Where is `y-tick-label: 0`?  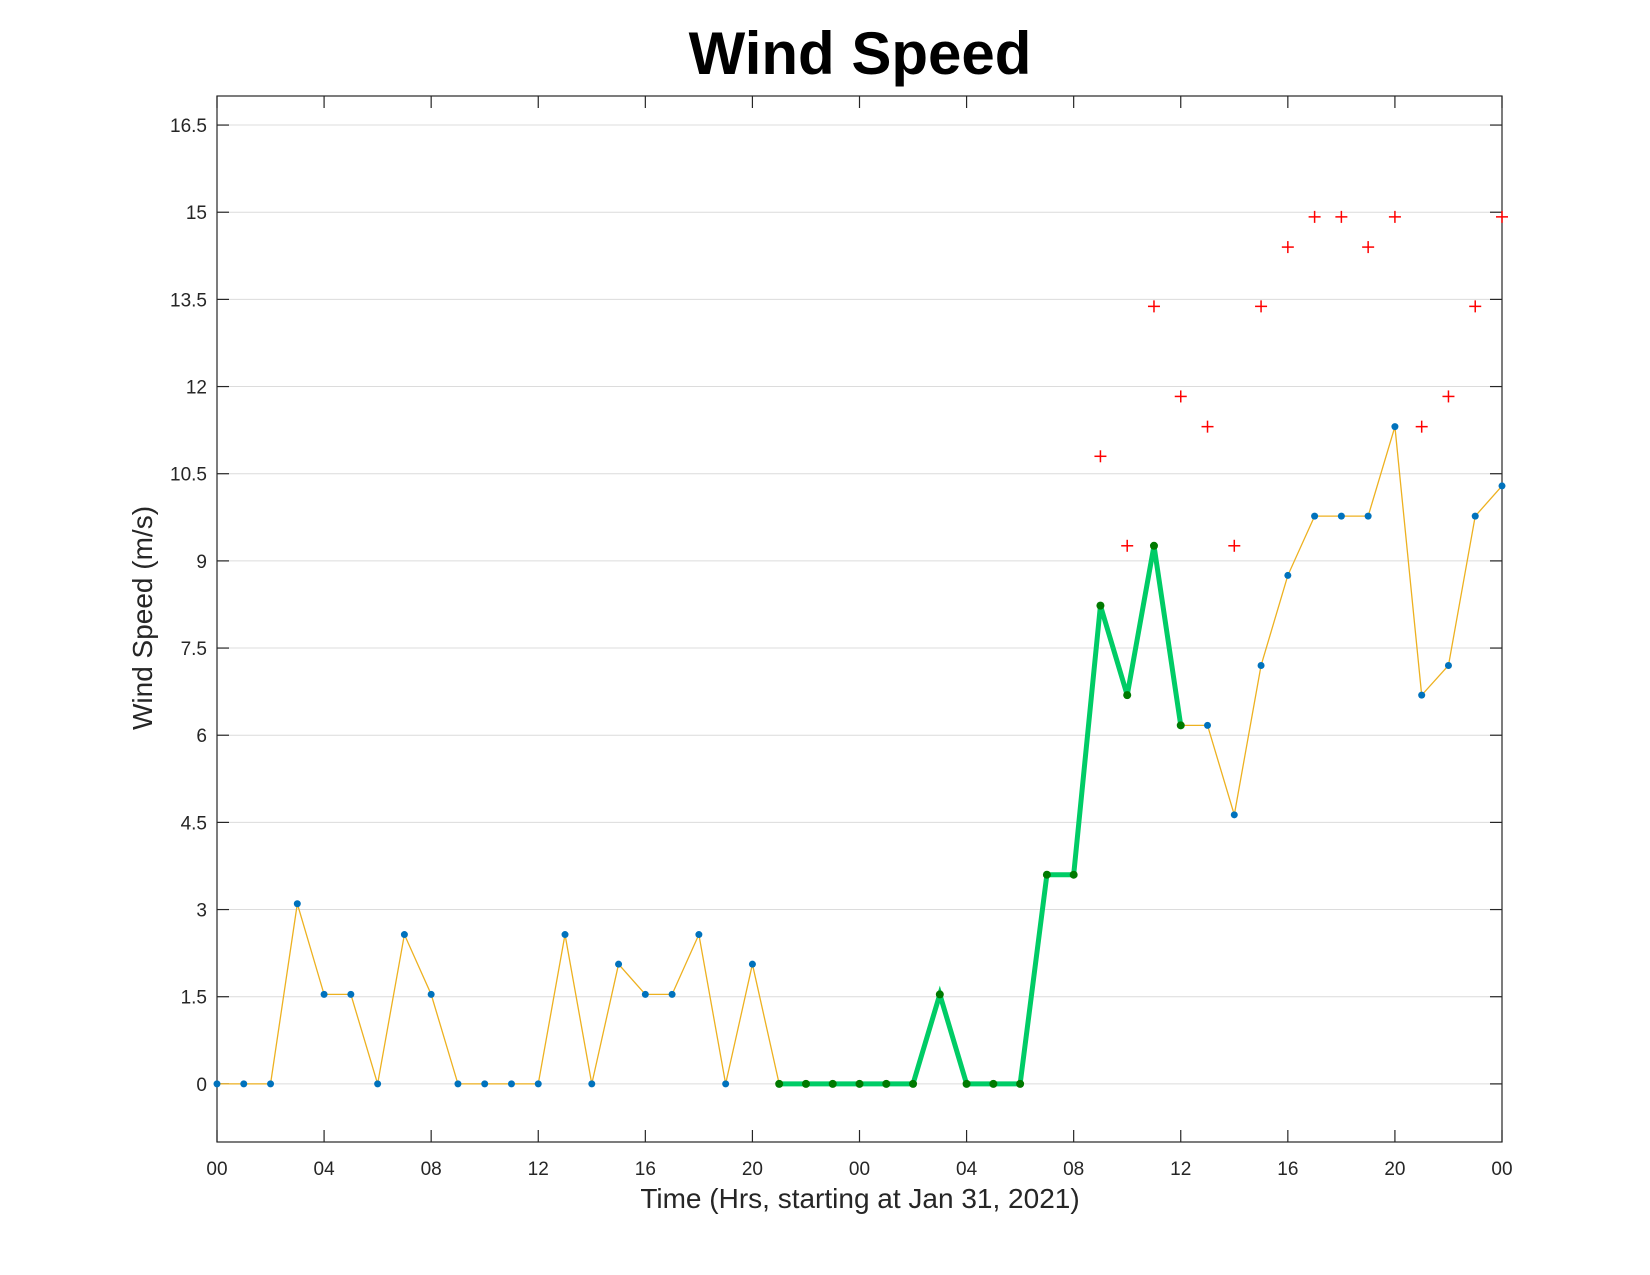 y-tick-label: 0 is located at coordinates (201, 1085).